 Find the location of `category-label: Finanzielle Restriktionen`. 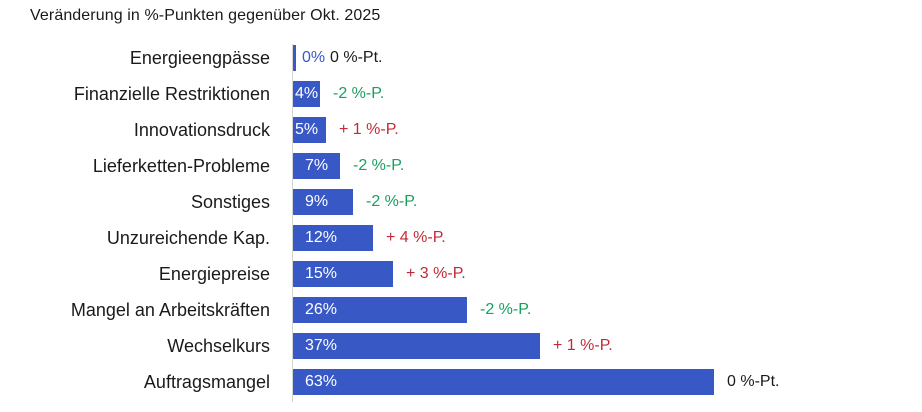

category-label: Finanzielle Restriktionen is located at coordinates (171, 94).